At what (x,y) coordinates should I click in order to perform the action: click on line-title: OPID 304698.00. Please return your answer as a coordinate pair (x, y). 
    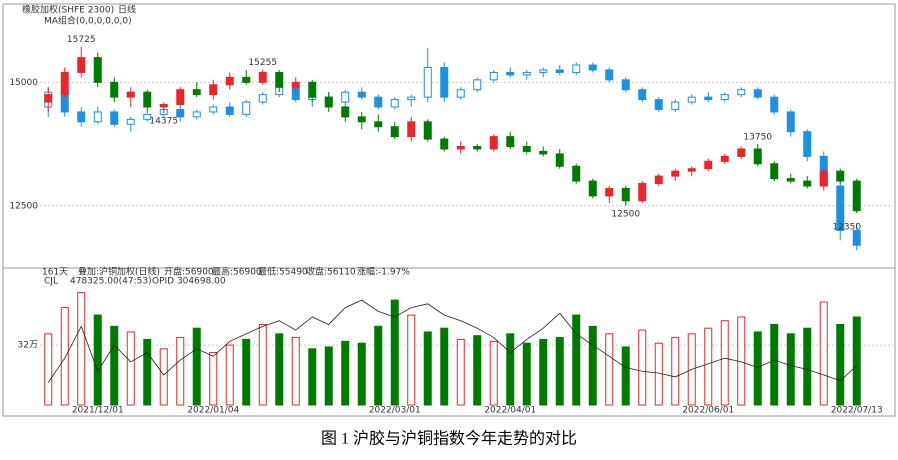
    Looking at the image, I should click on (189, 282).